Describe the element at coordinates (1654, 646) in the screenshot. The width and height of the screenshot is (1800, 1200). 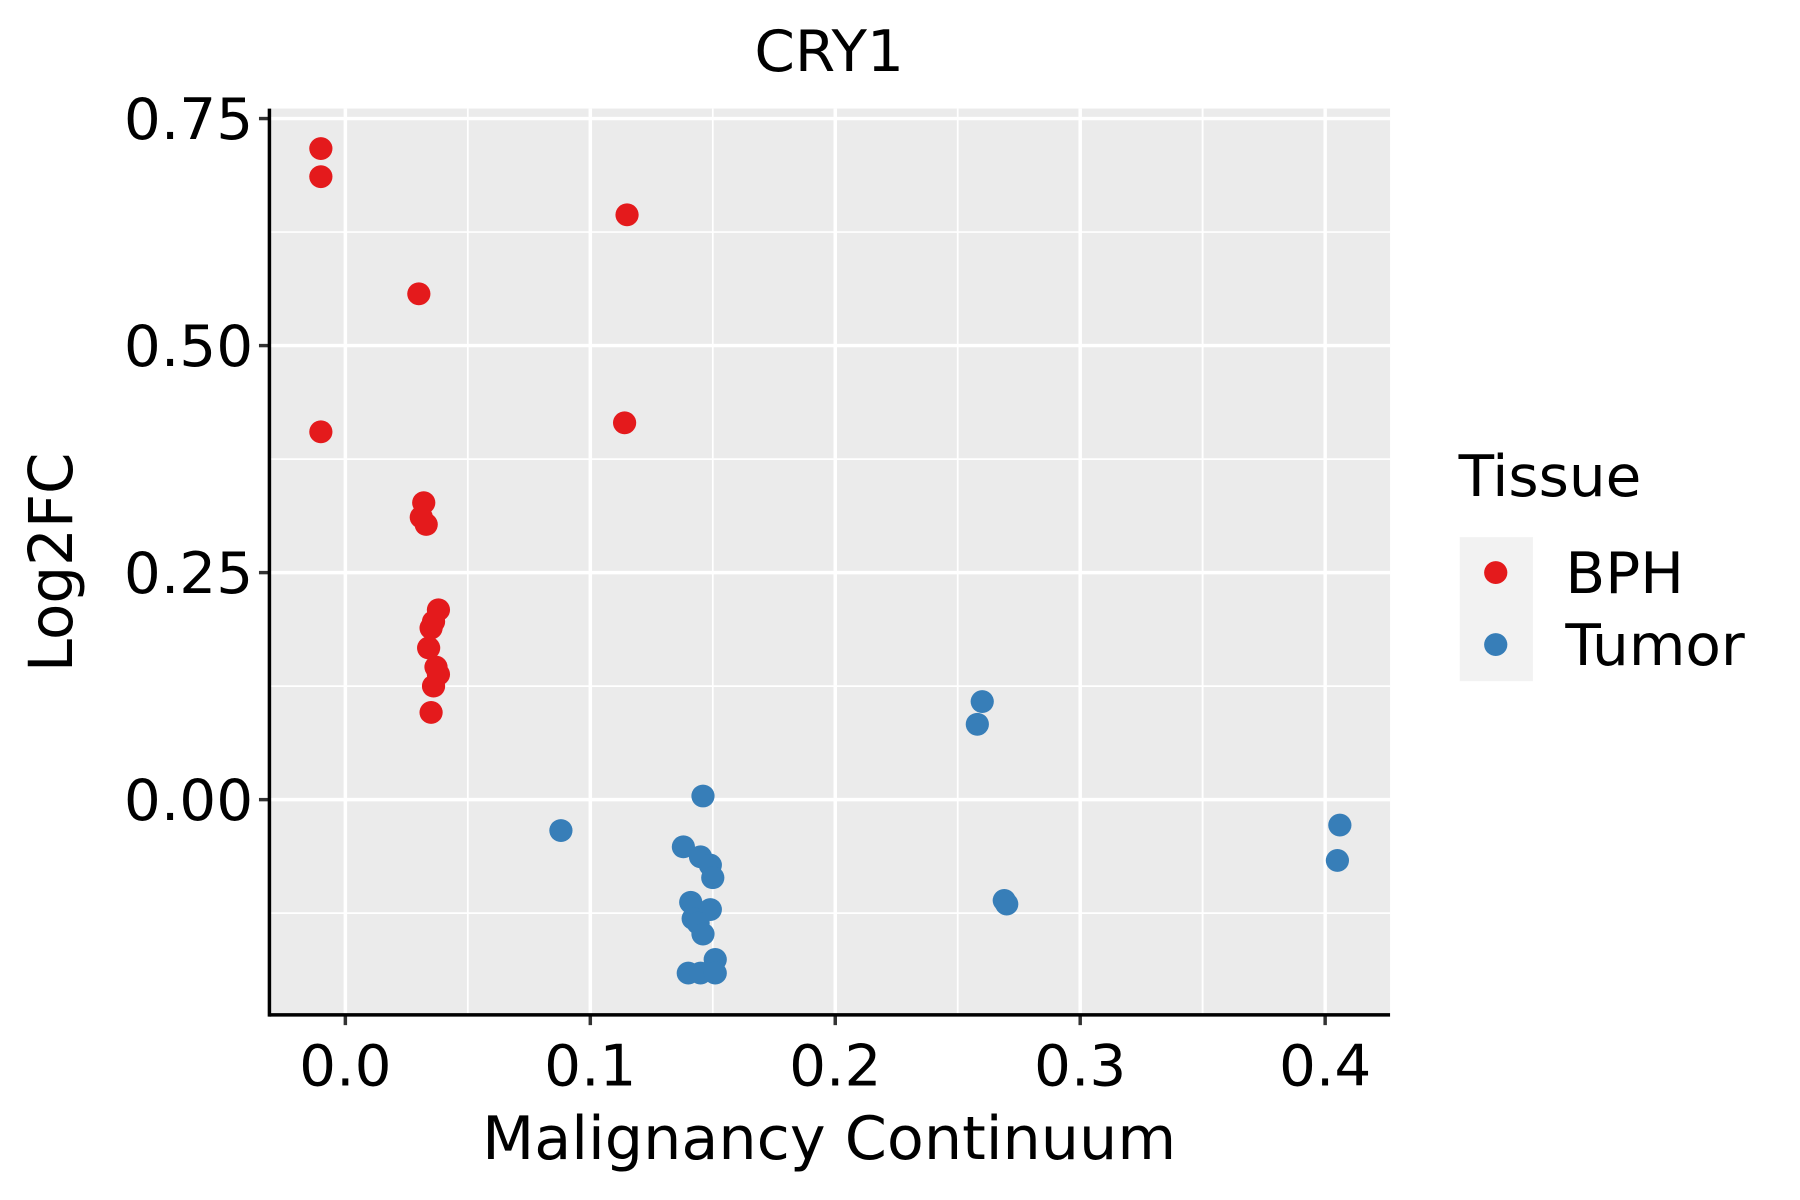
I see `legend-label-tumor: Tumor` at that location.